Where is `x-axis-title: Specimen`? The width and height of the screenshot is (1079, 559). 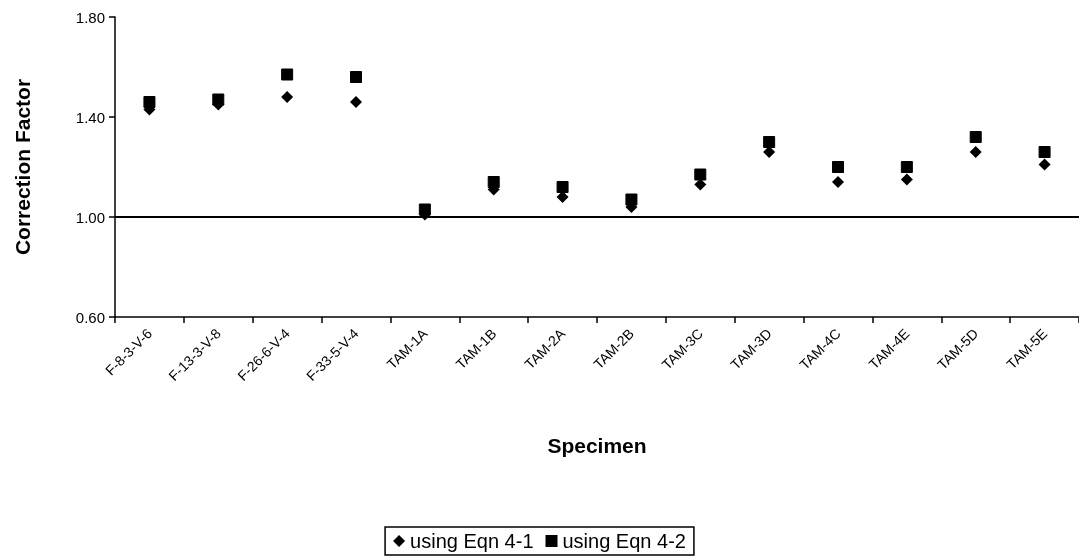 x-axis-title: Specimen is located at coordinates (597, 445).